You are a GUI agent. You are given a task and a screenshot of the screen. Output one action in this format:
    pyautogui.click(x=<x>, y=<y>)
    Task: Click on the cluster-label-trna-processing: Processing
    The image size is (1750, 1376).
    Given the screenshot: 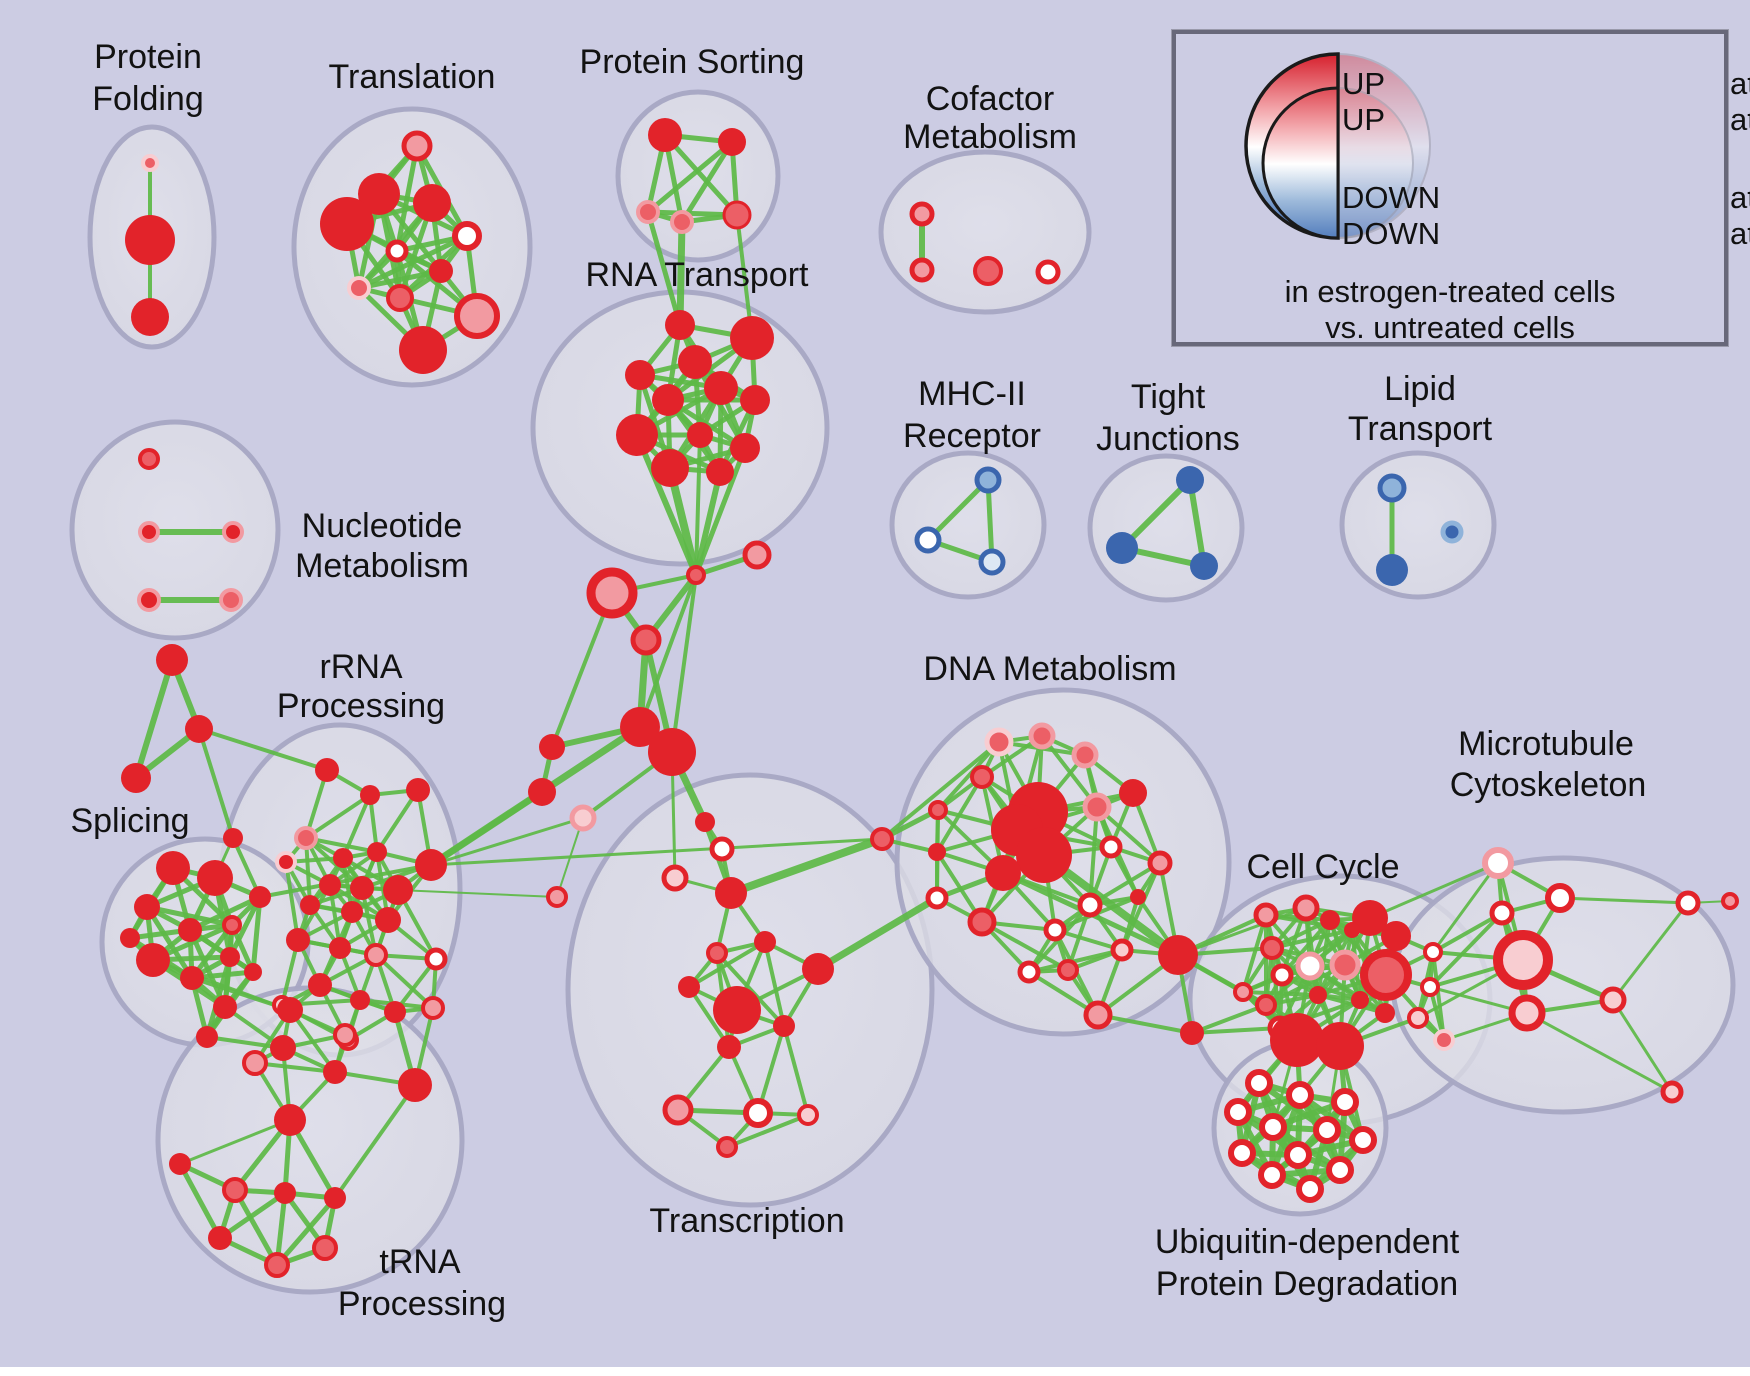 What is the action you would take?
    pyautogui.click(x=422, y=1304)
    